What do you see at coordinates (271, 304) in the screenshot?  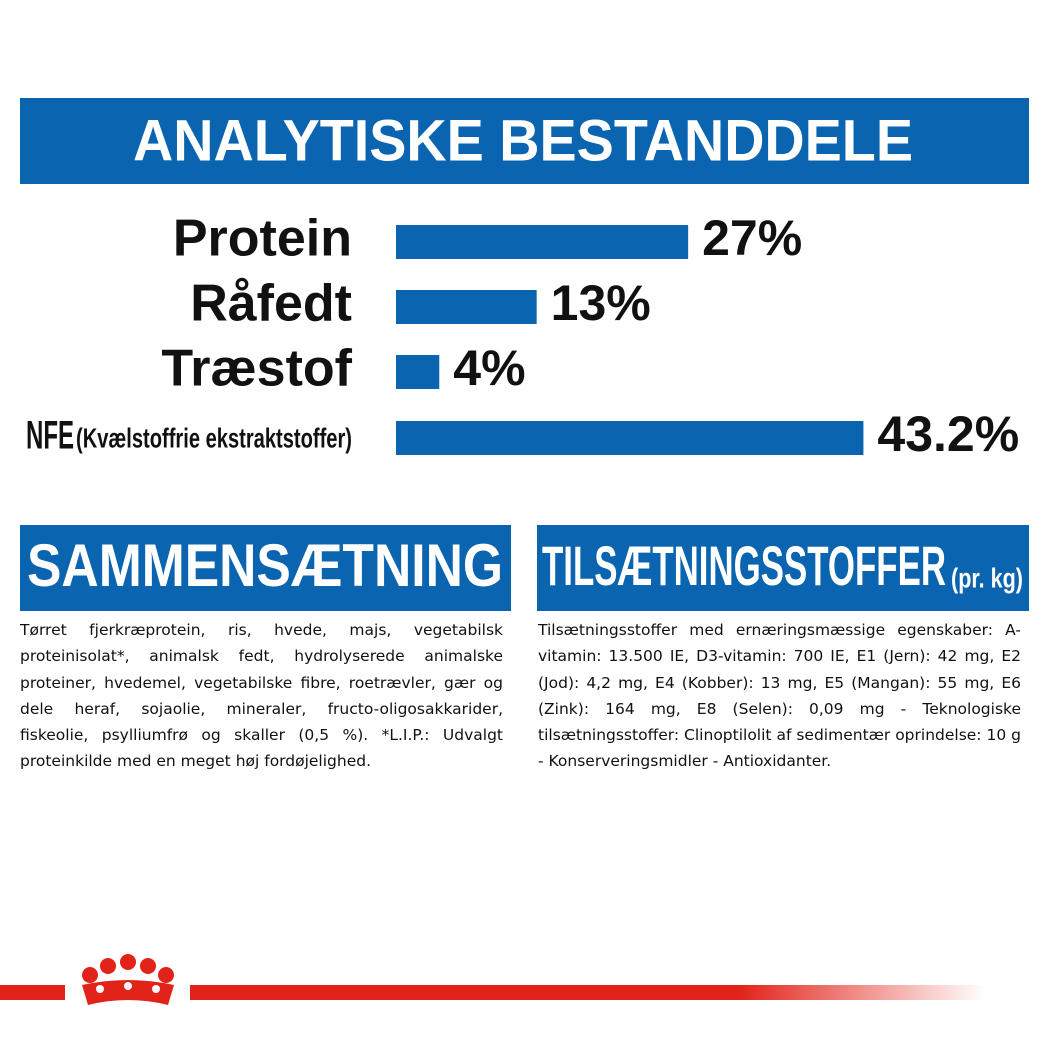 I see `category-label: Råfedt` at bounding box center [271, 304].